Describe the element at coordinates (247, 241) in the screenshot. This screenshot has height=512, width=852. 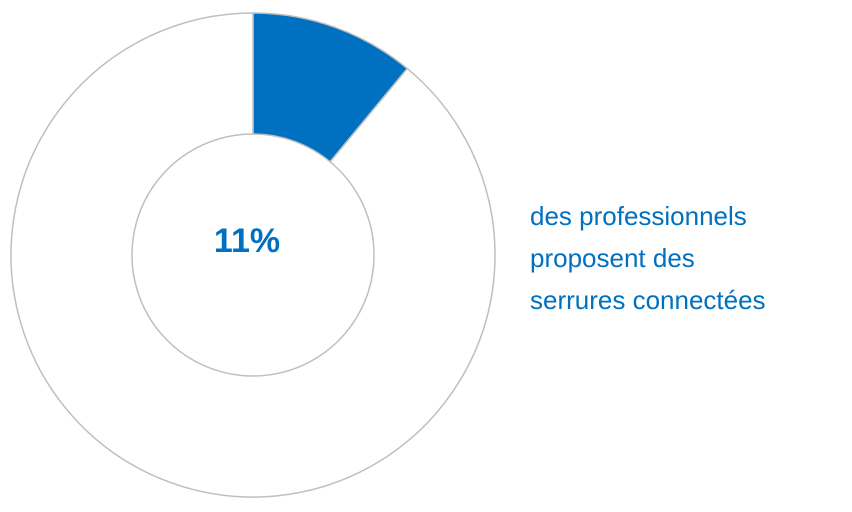
I see `center-label: 11%` at that location.